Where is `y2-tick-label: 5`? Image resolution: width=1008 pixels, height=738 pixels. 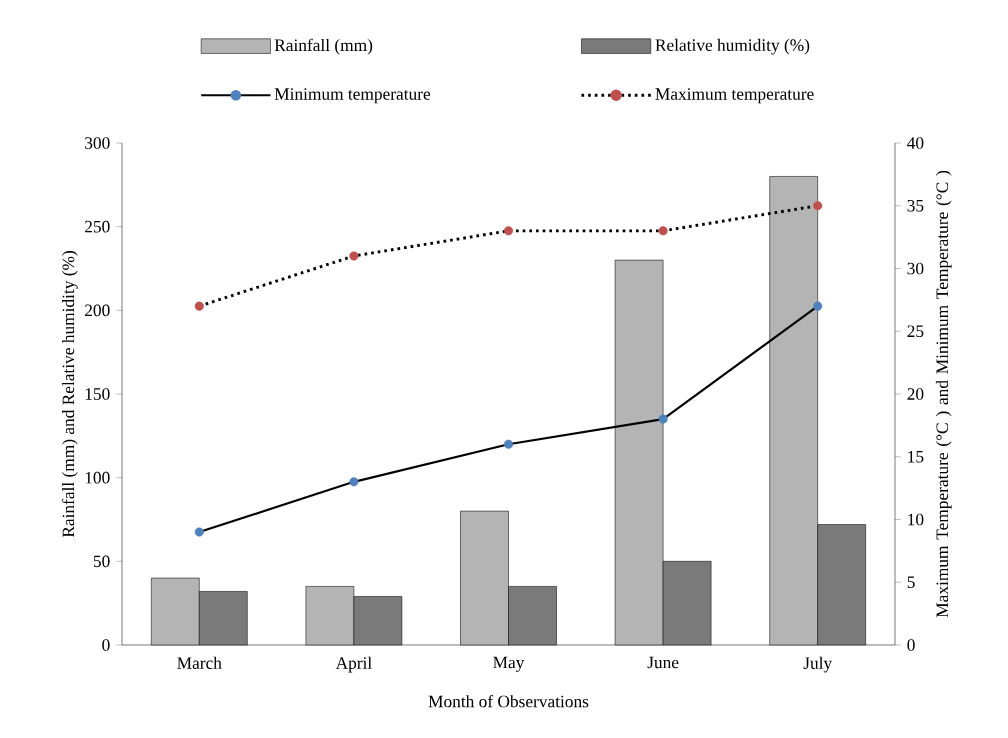
y2-tick-label: 5 is located at coordinates (911, 582).